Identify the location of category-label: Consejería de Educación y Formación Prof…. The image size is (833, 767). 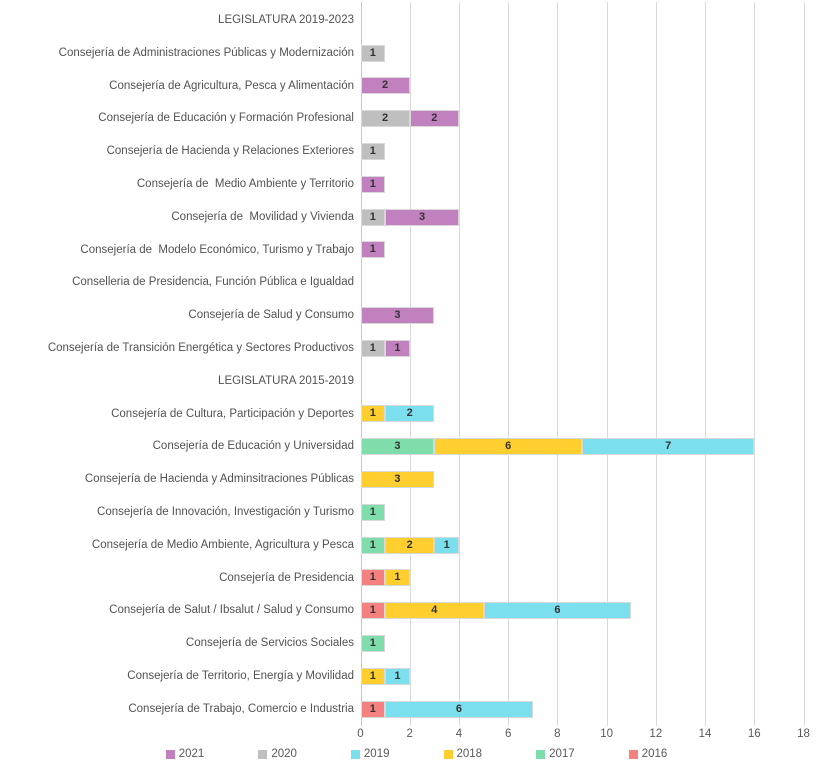
(226, 118).